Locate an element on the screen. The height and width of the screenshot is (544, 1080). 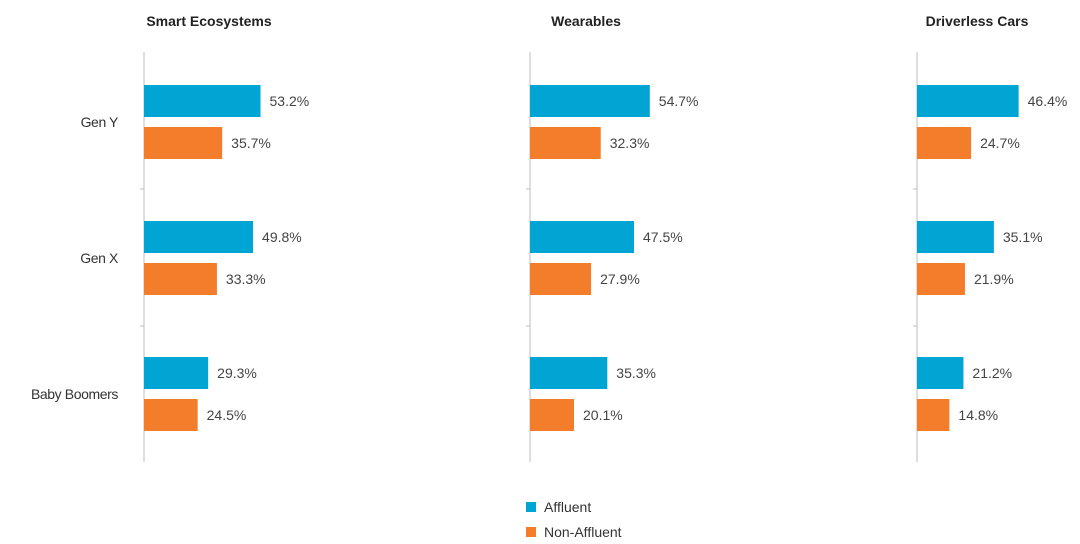
bar-driverless-cars-gen-y-affluent is located at coordinates (968, 101).